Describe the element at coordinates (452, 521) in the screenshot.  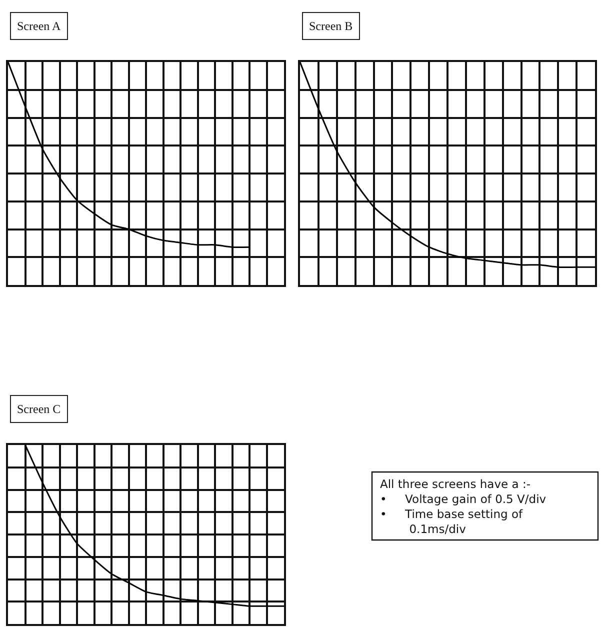
I see `text: • Time base setting of 0.1ms/div` at that location.